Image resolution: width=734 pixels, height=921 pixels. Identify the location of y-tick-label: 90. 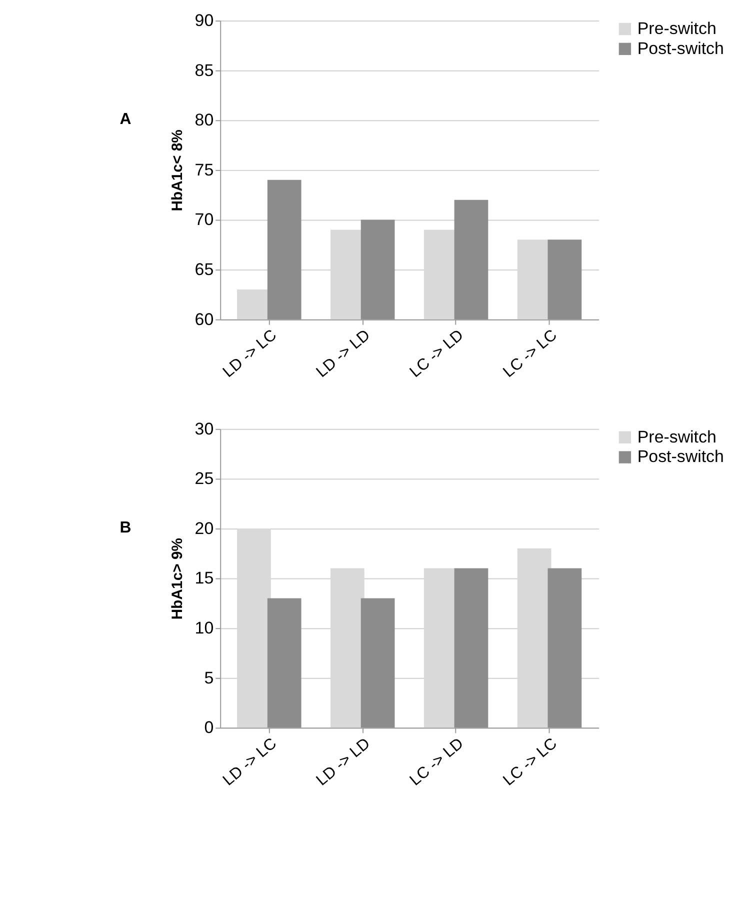
(204, 20).